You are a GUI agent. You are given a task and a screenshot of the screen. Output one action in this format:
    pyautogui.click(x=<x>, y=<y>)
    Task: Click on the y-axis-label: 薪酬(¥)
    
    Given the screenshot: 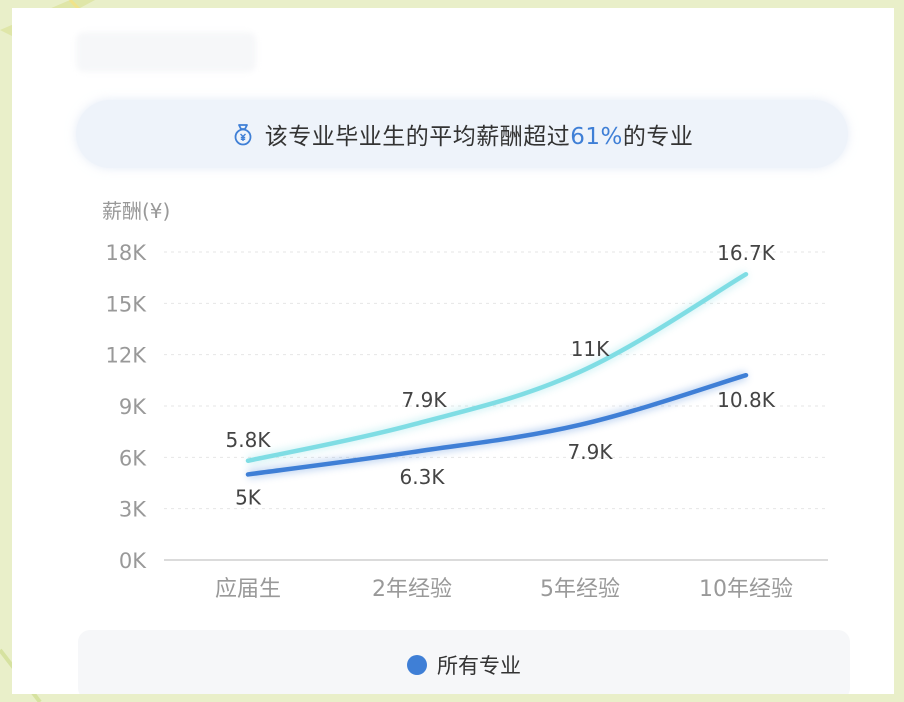 What is the action you would take?
    pyautogui.click(x=136, y=211)
    